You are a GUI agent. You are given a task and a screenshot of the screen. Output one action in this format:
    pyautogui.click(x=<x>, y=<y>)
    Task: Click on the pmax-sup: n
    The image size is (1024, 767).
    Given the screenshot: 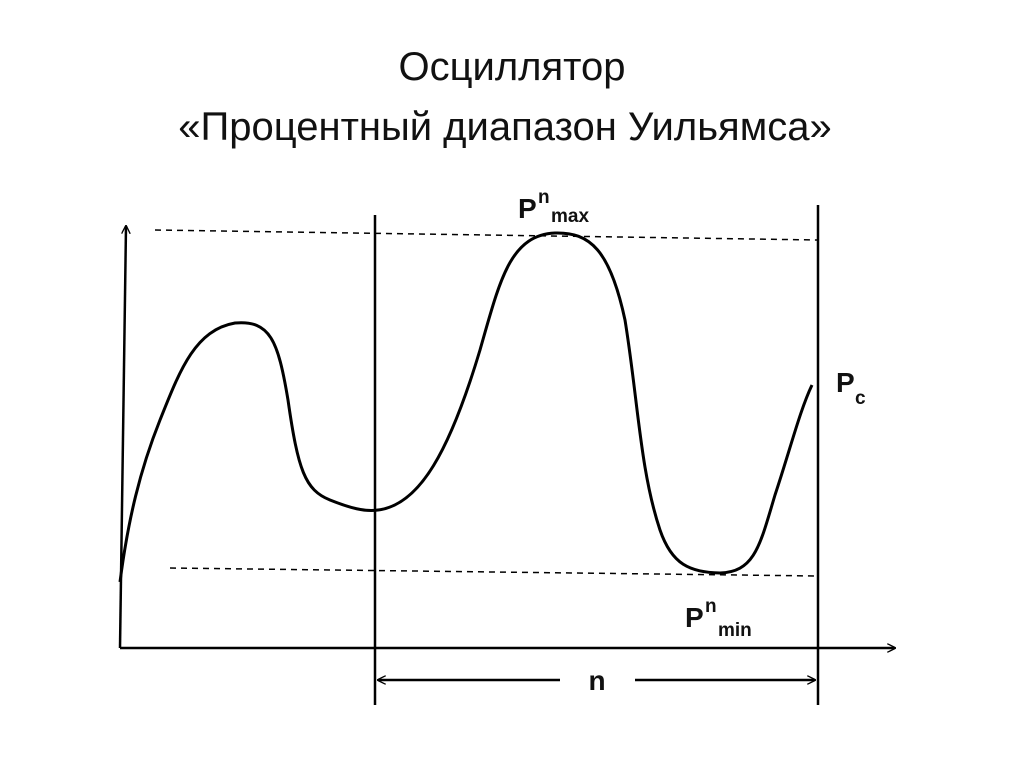 What is the action you would take?
    pyautogui.click(x=544, y=197)
    